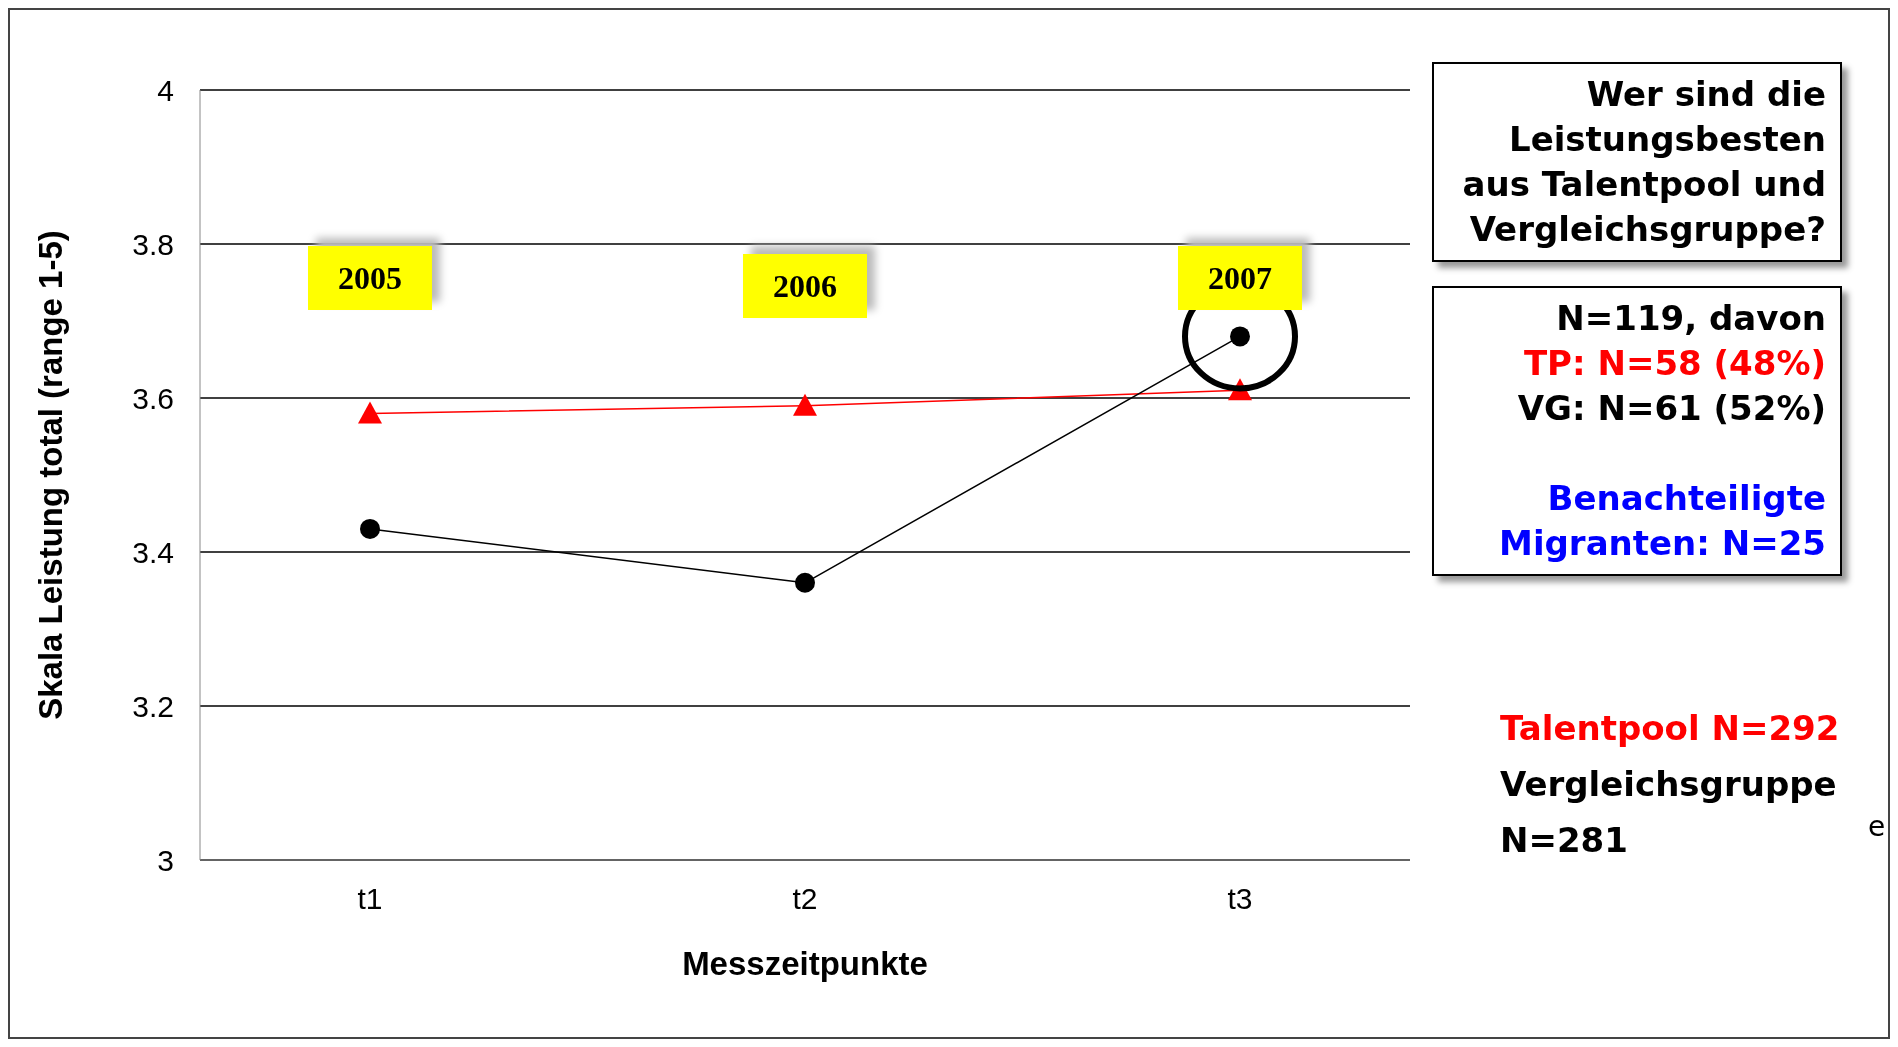 This screenshot has width=1898, height=1047. Describe the element at coordinates (805, 286) in the screenshot. I see `annotation: 2006` at that location.